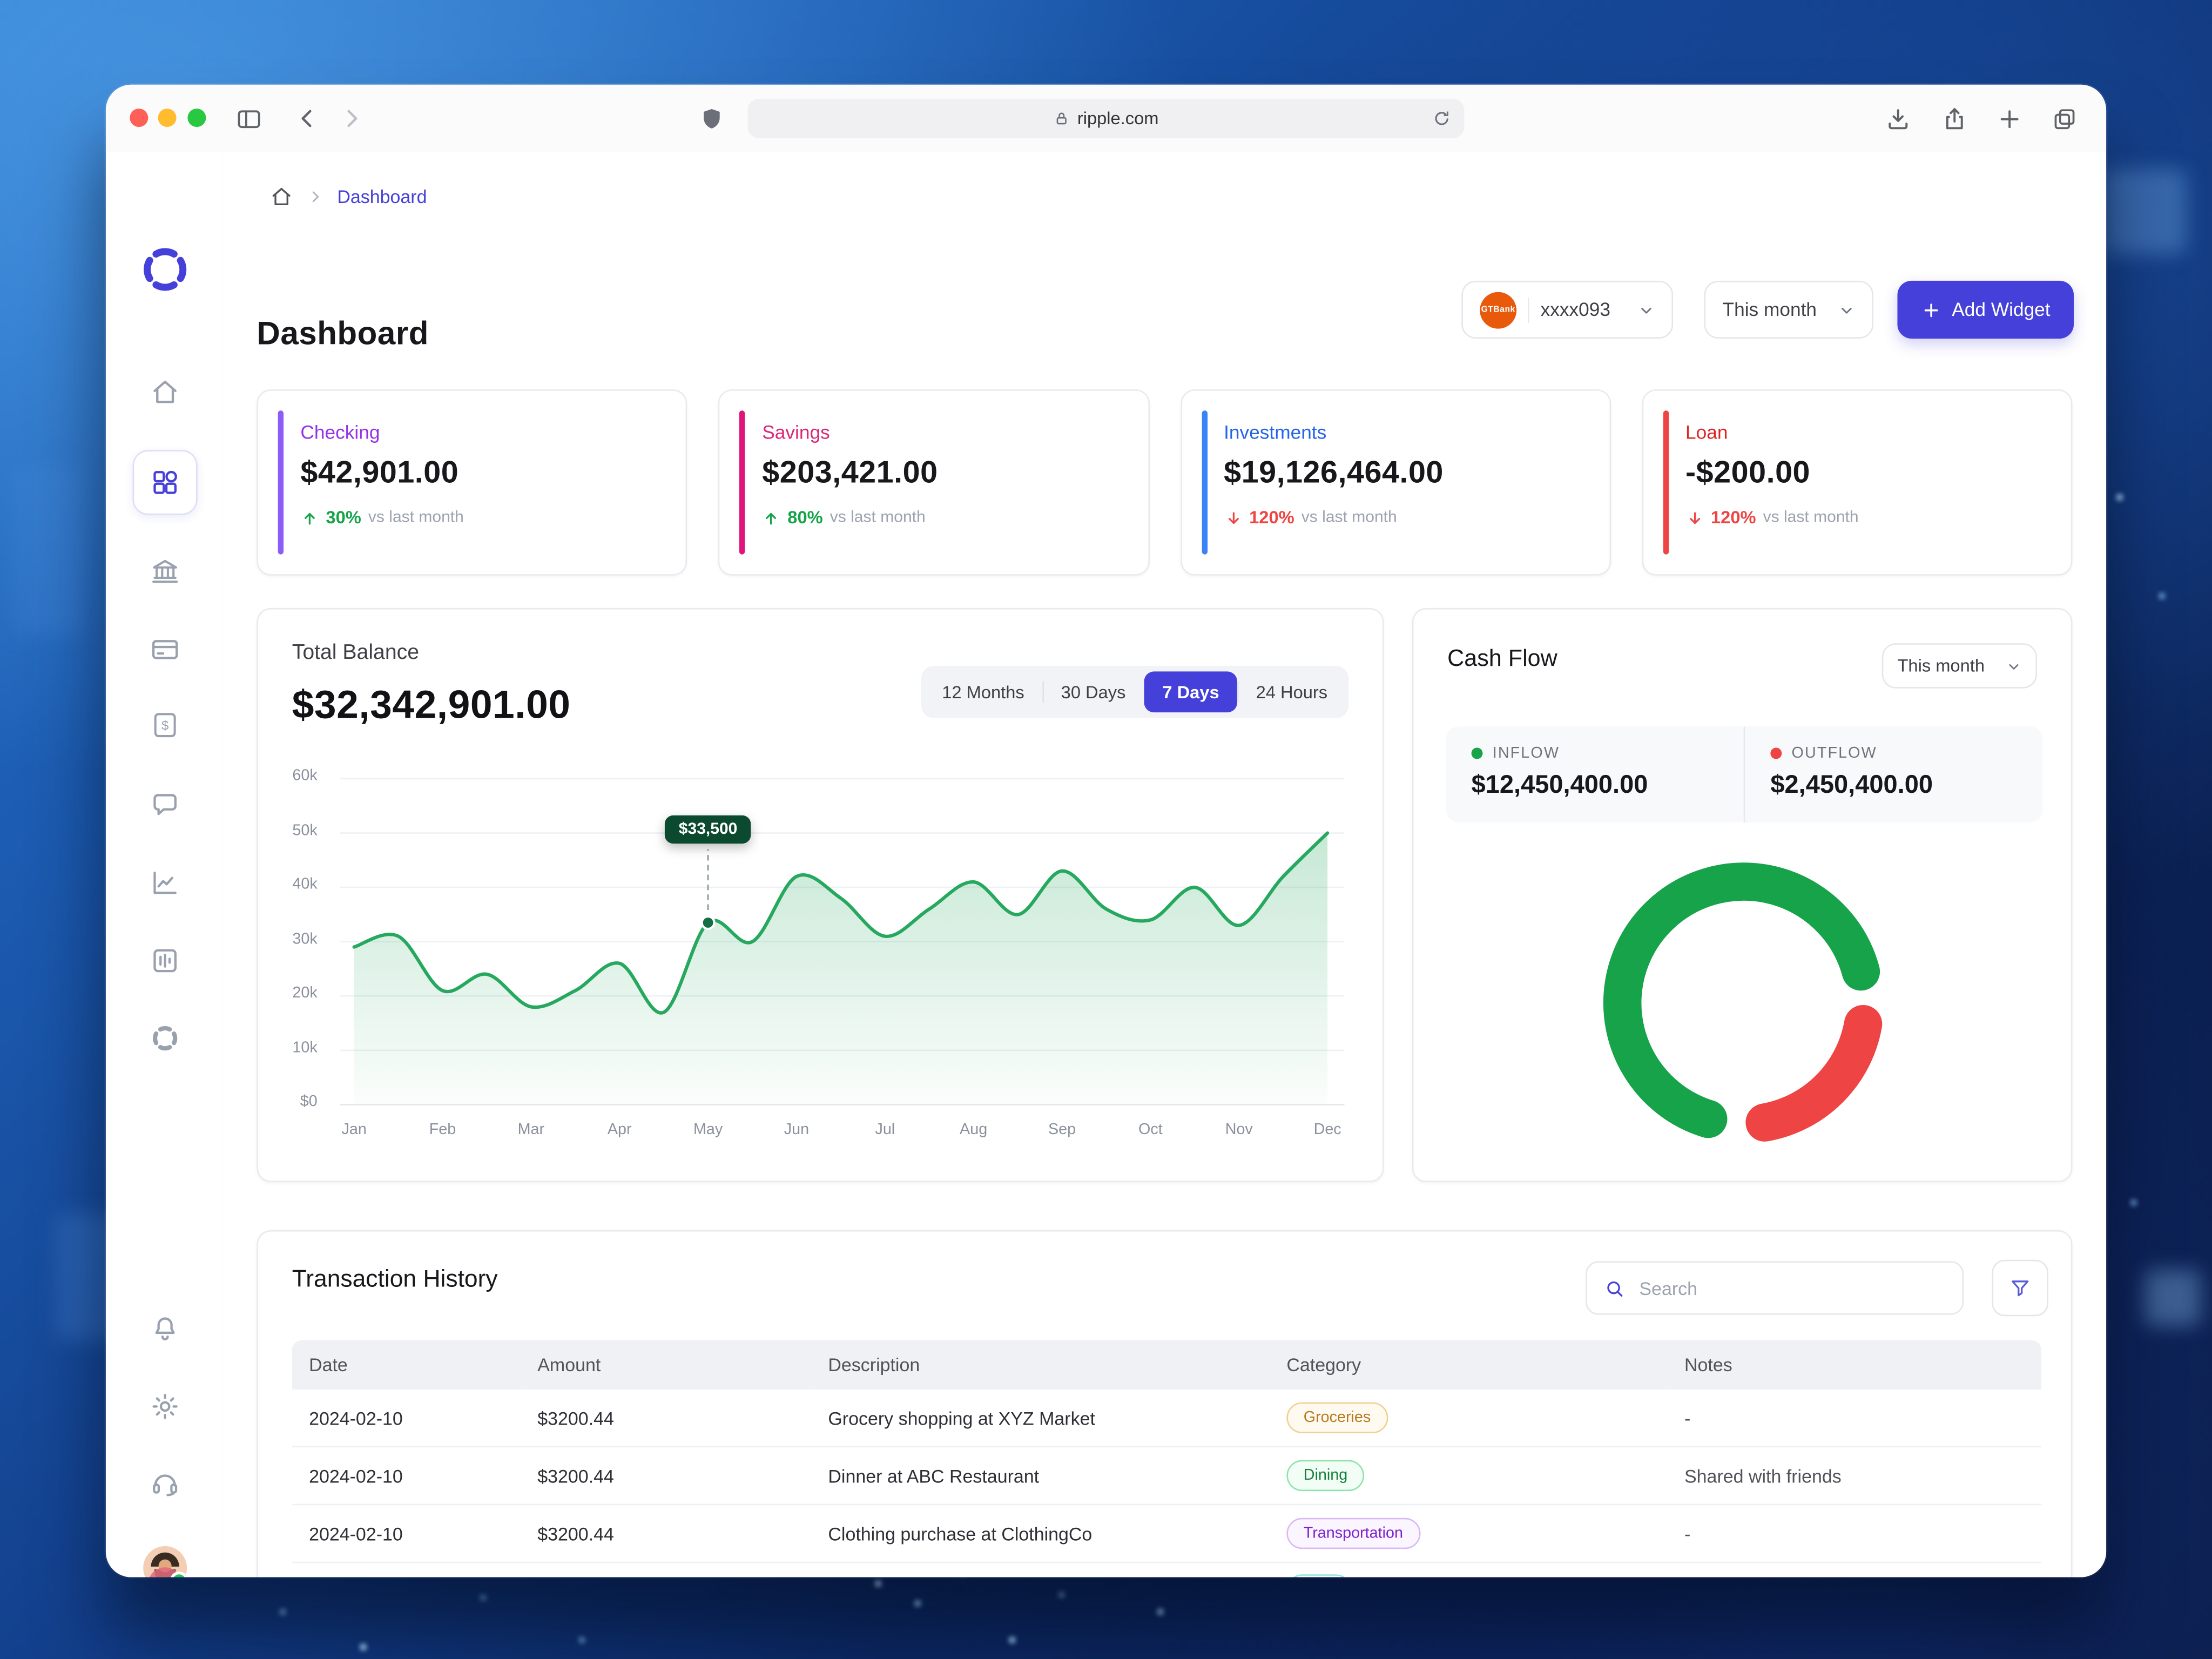 This screenshot has width=2212, height=1659. Describe the element at coordinates (1791, 1288) in the screenshot. I see `search-input` at that location.